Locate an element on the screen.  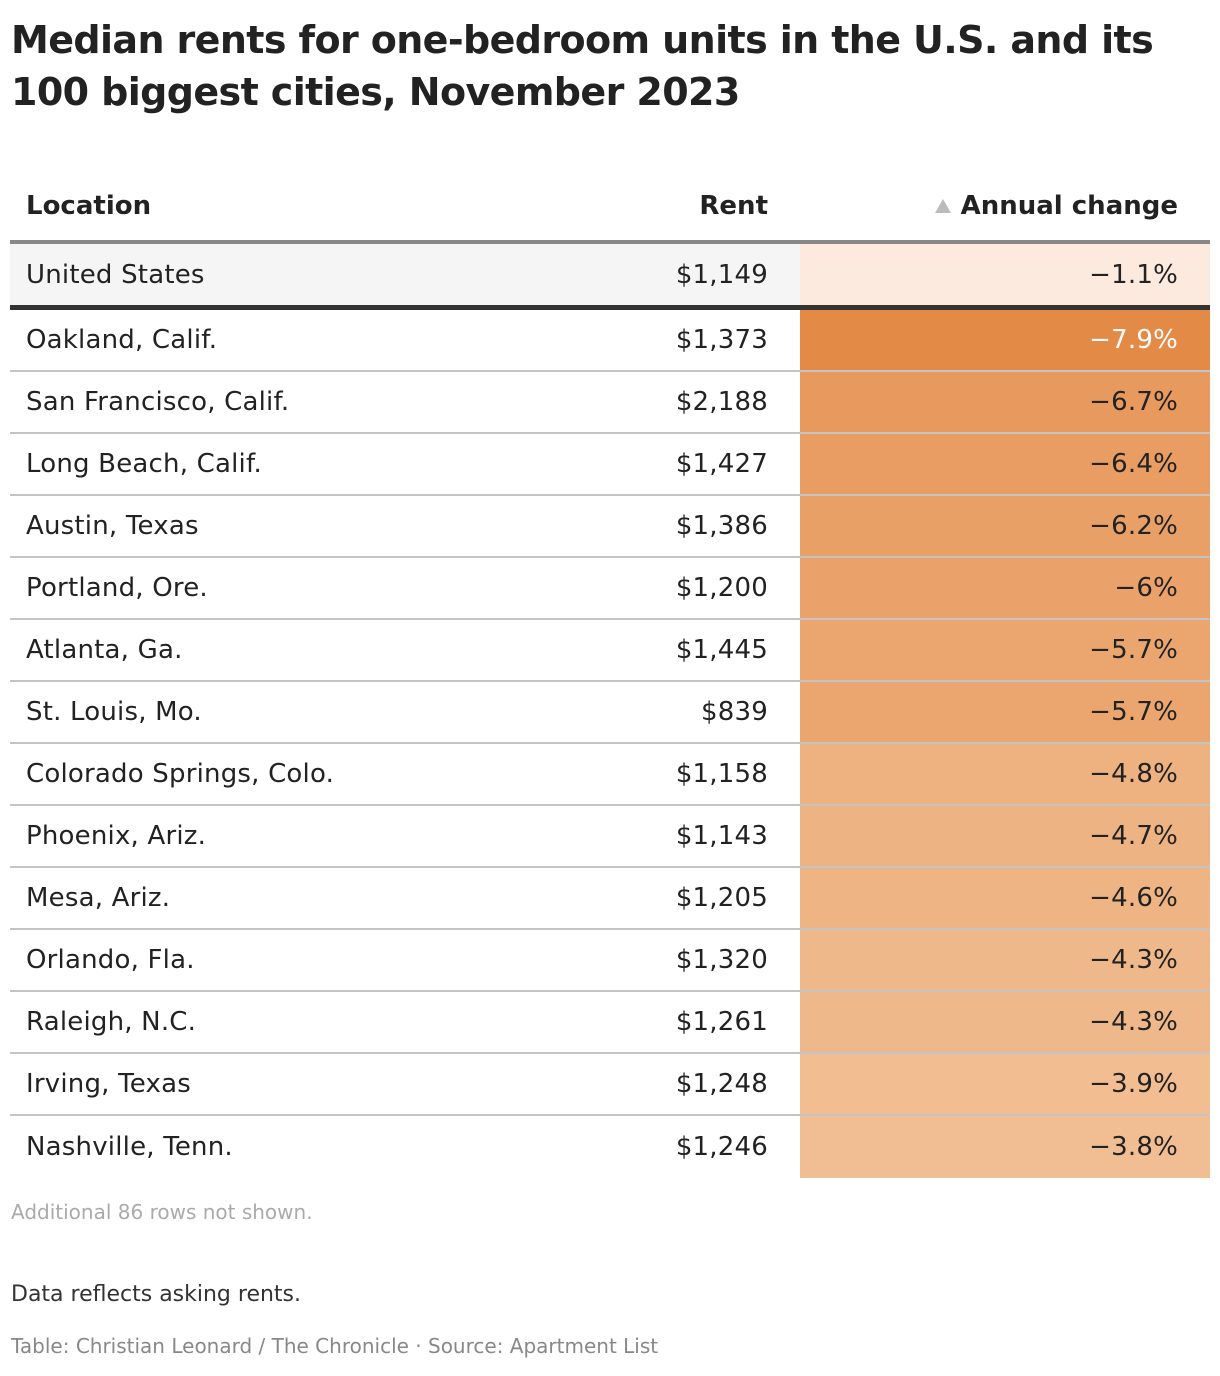
location-cell: Oakland, Calif. is located at coordinates (122, 340).